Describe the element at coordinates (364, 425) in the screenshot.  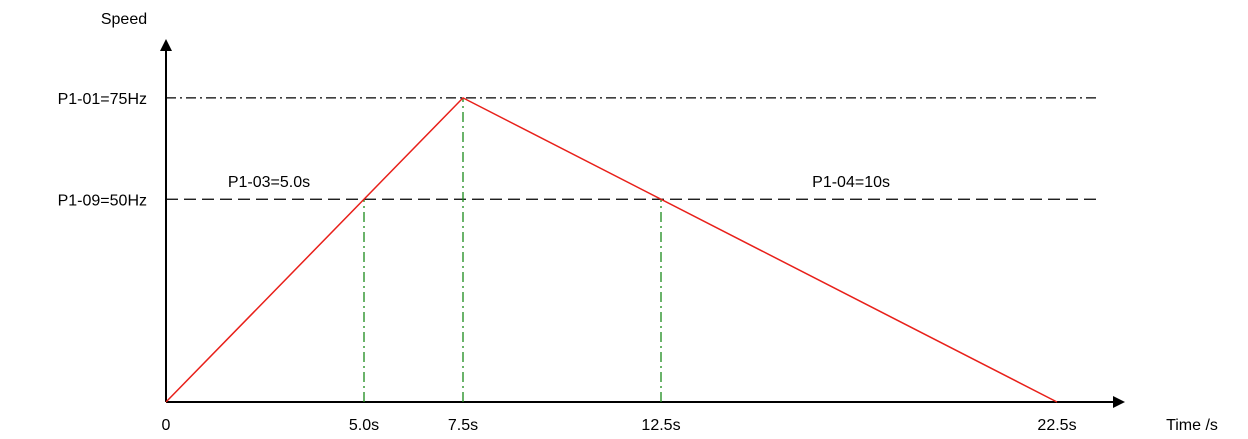
I see `x-tick-label-5: 5.0s` at that location.